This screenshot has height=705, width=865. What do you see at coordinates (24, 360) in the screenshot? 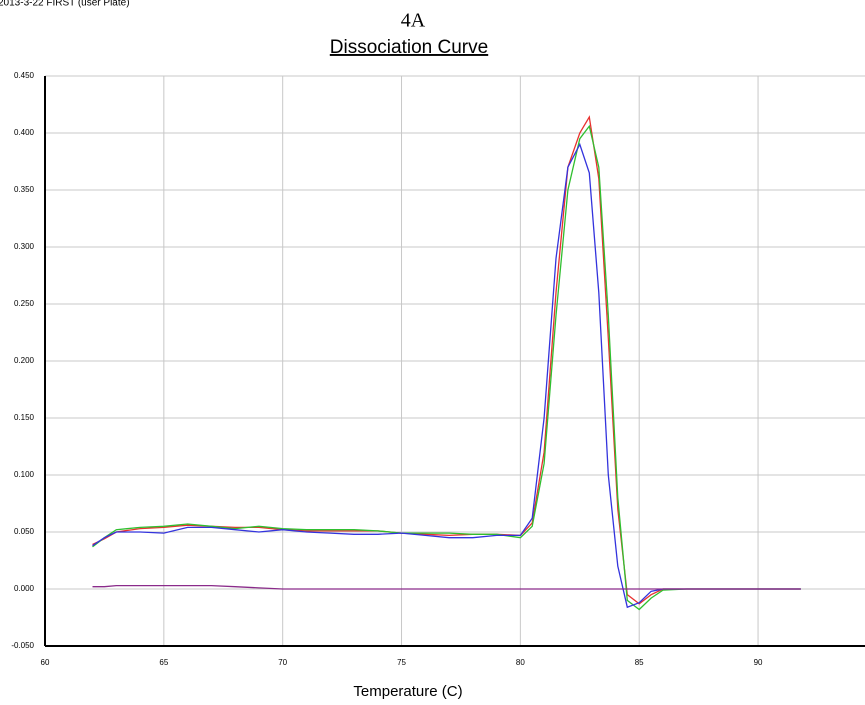
I see `y-tick-label: 0.200` at bounding box center [24, 360].